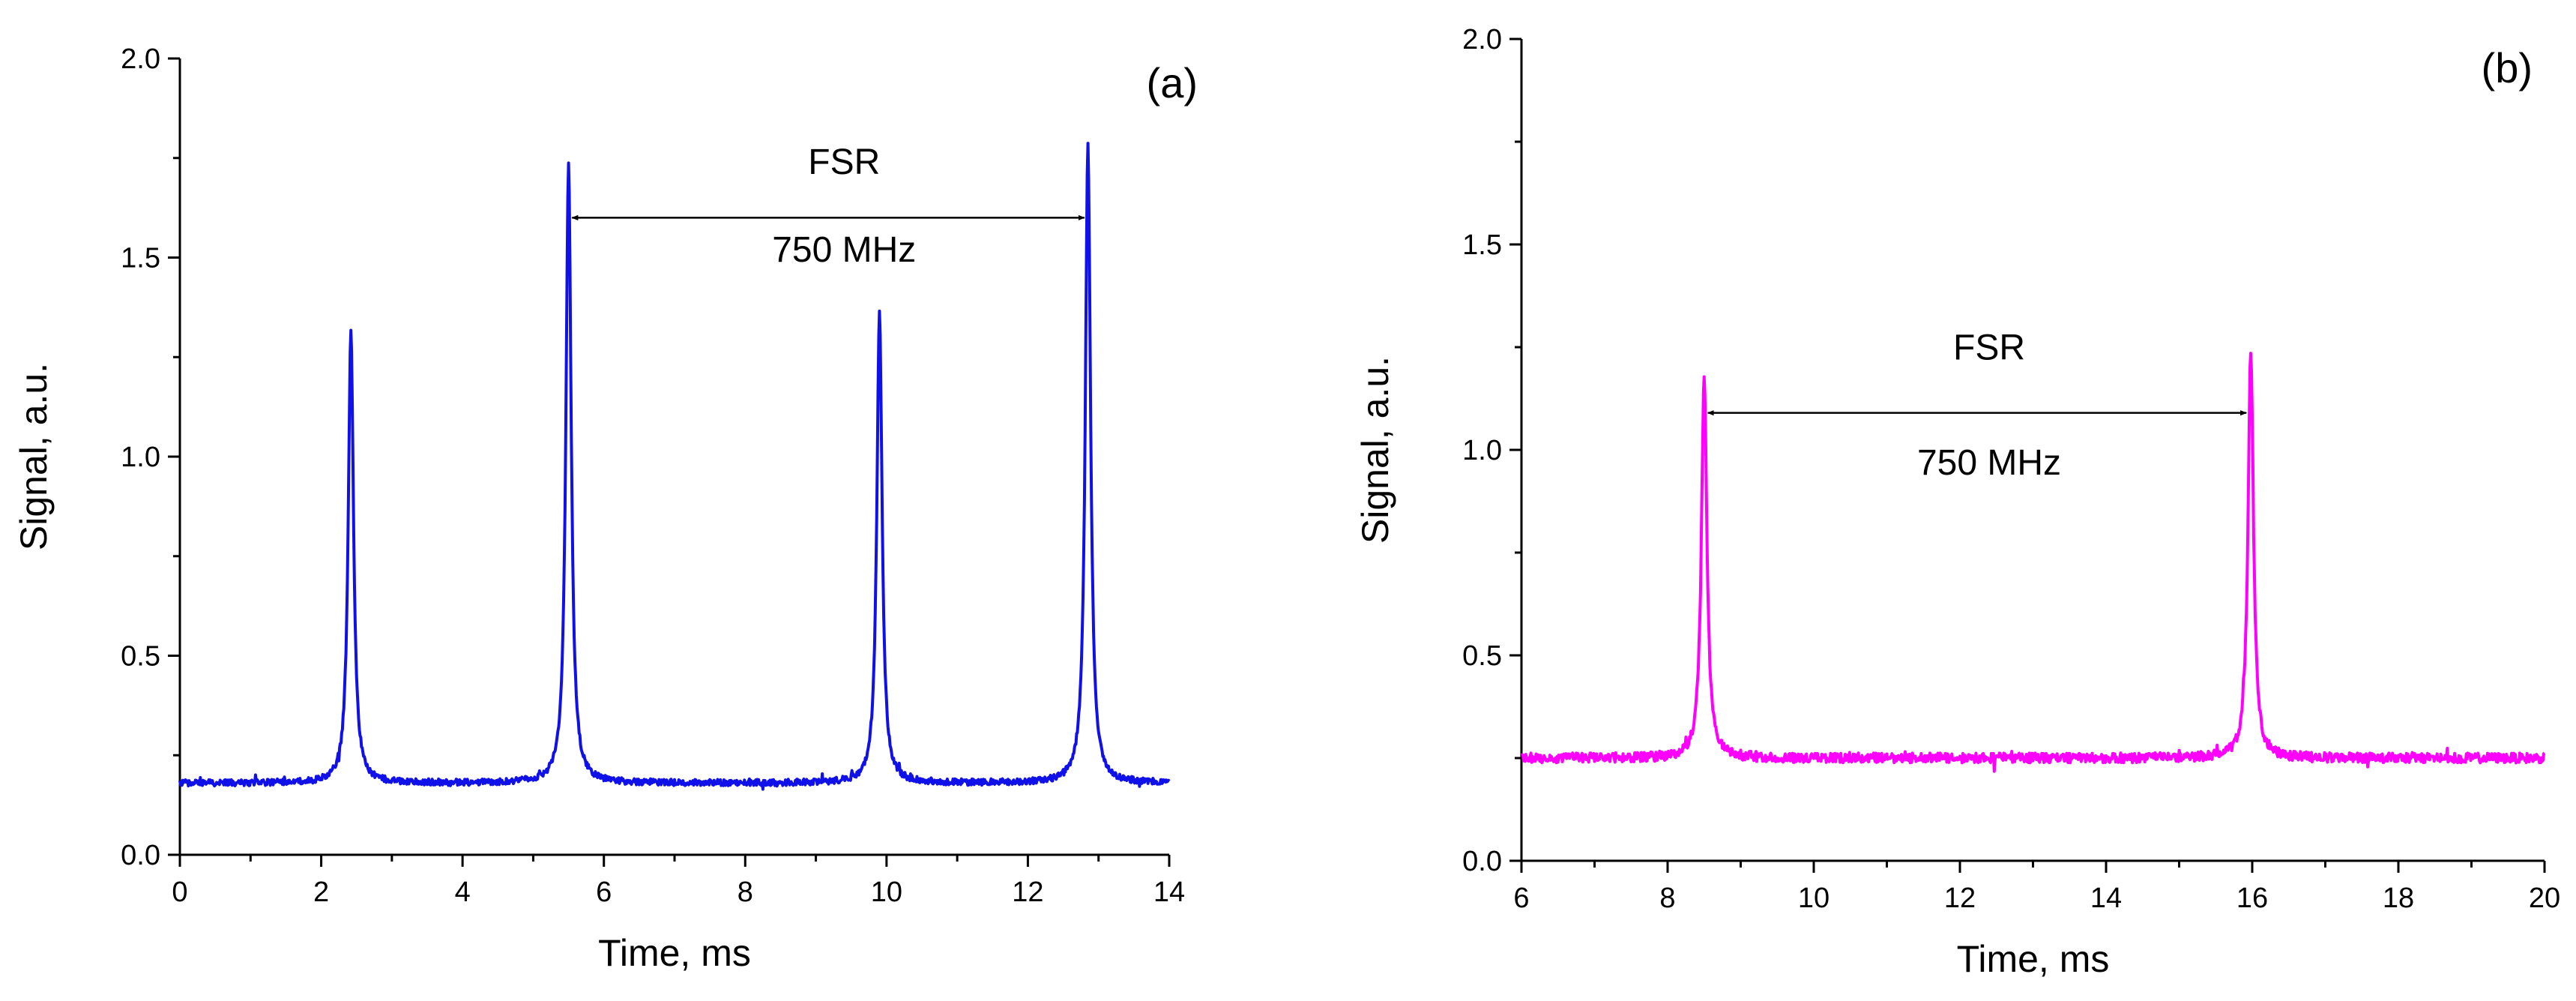 The width and height of the screenshot is (2576, 1001). Describe the element at coordinates (463, 892) in the screenshot. I see `x-tick-label: 4` at that location.